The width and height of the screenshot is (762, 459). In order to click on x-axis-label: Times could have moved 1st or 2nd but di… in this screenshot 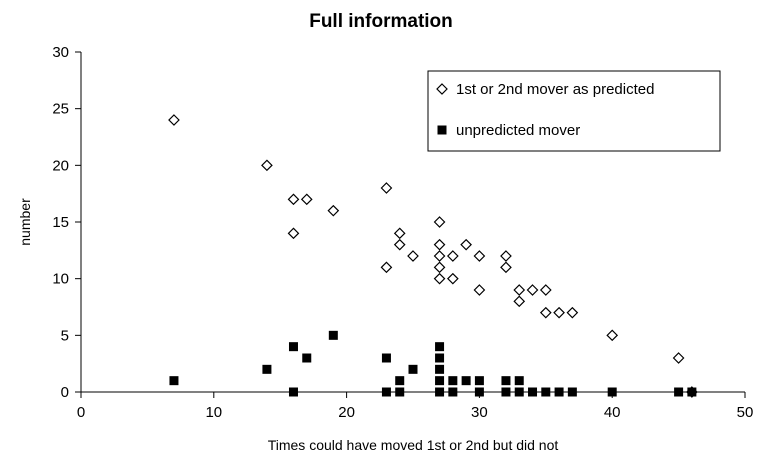, I will do `click(413, 445)`.